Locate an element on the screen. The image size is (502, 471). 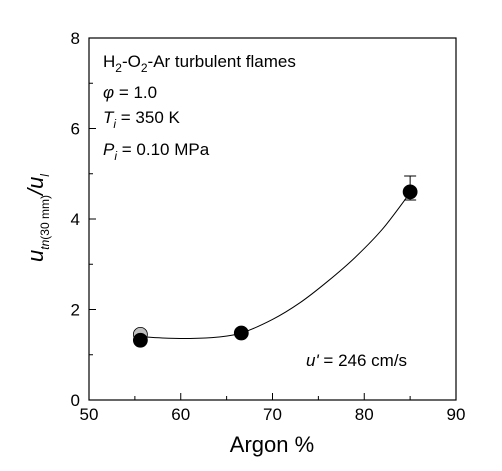
annotation-temperature: Ti = 350 K is located at coordinates (142, 119).